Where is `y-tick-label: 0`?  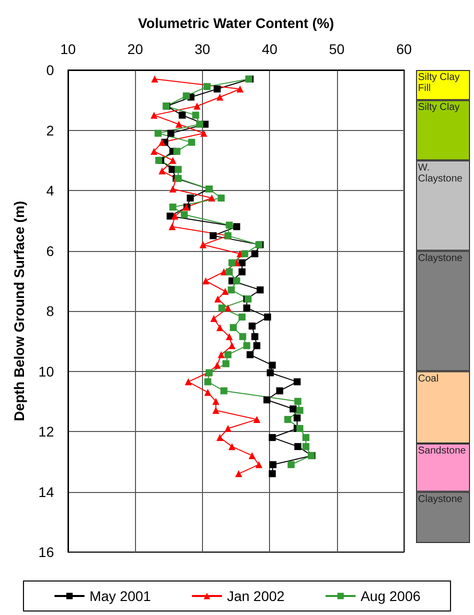
y-tick-label: 0 is located at coordinates (50, 70).